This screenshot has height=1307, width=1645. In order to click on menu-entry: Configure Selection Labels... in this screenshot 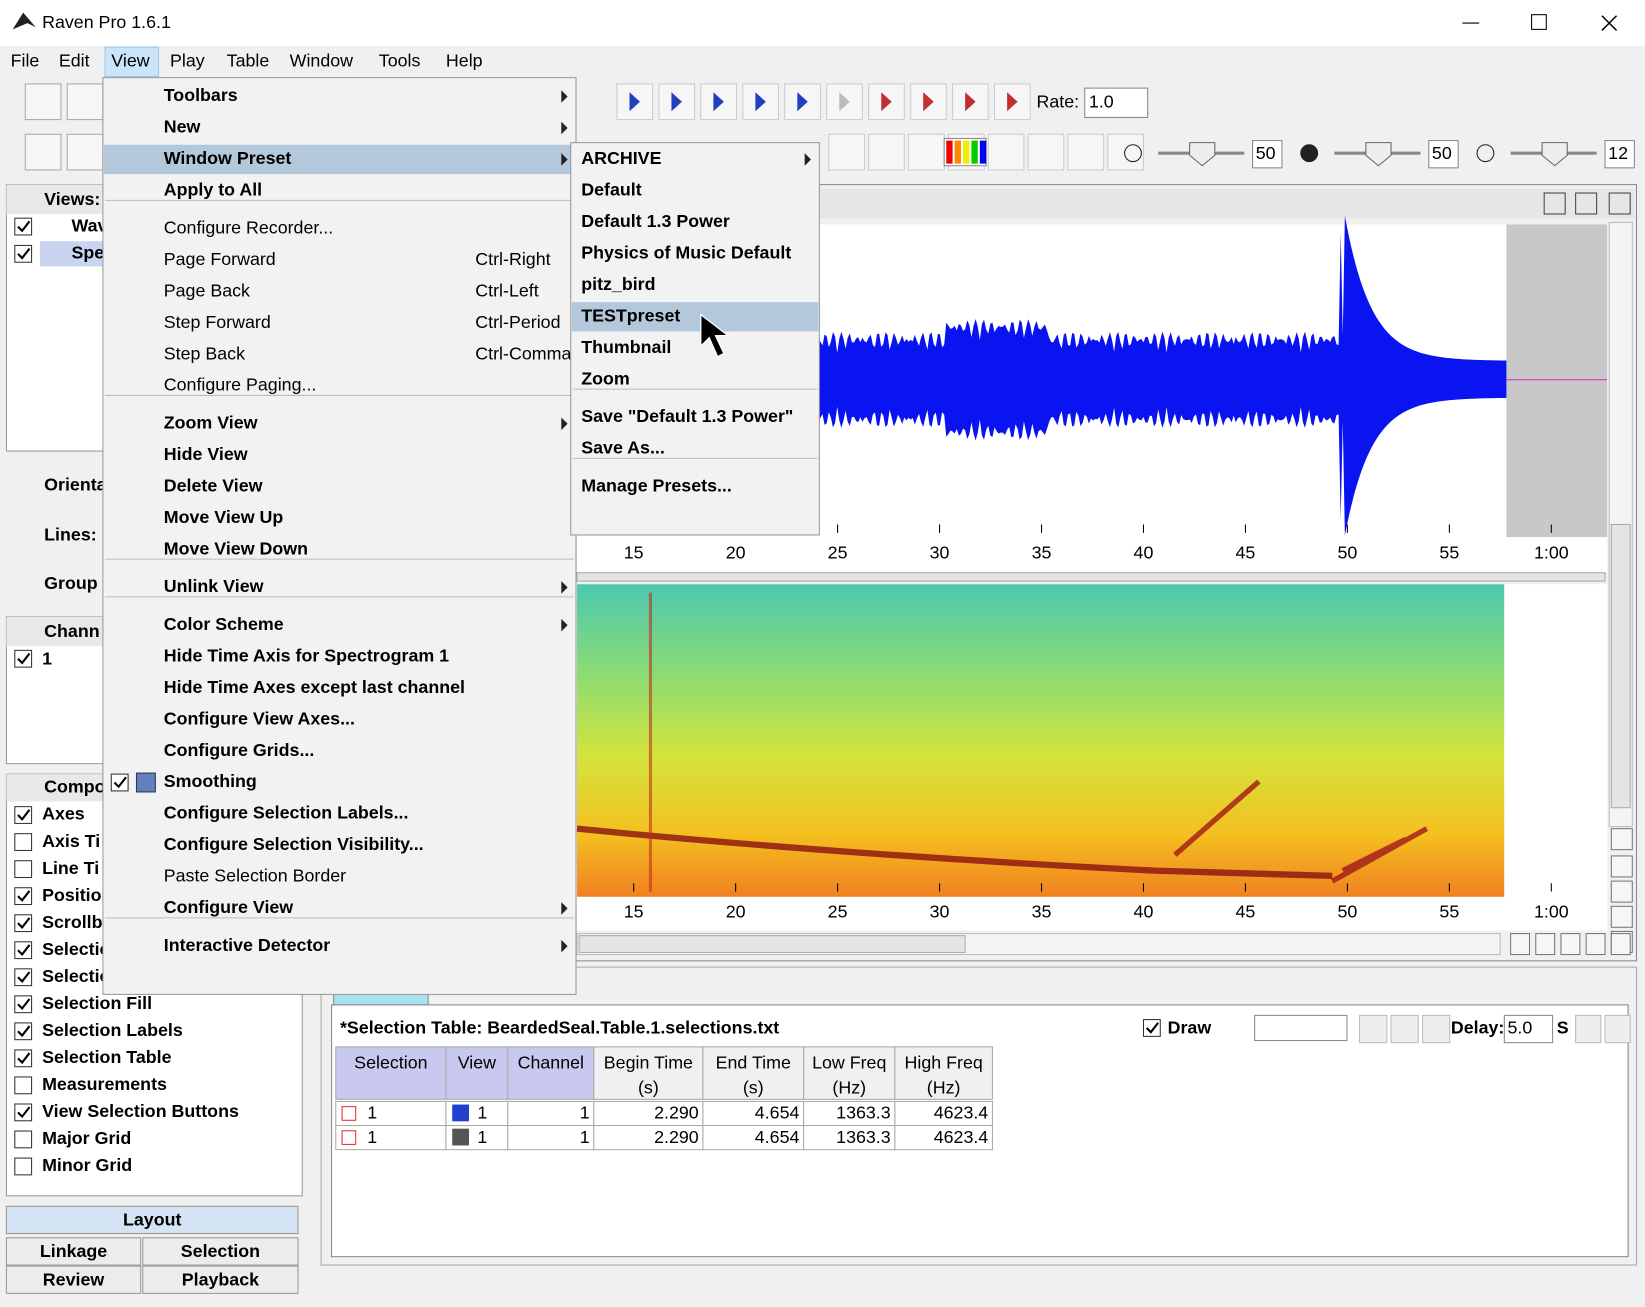, I will do `click(286, 813)`.